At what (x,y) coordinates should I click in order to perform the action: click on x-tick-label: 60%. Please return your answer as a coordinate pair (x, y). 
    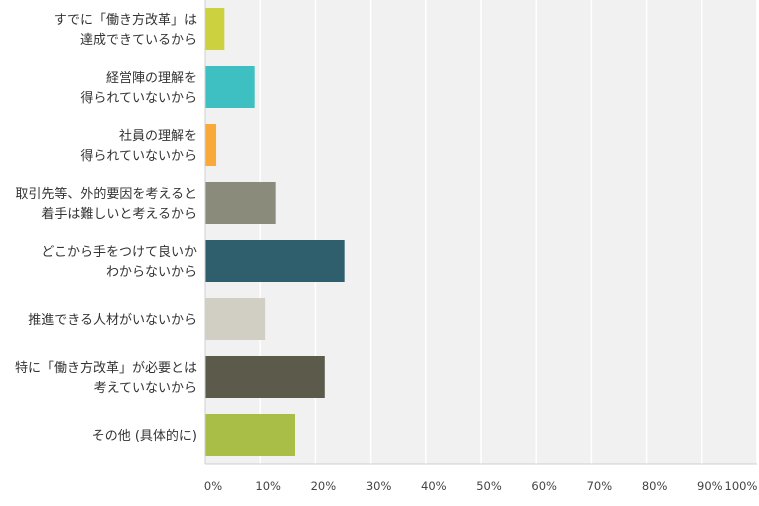
    Looking at the image, I should click on (544, 486).